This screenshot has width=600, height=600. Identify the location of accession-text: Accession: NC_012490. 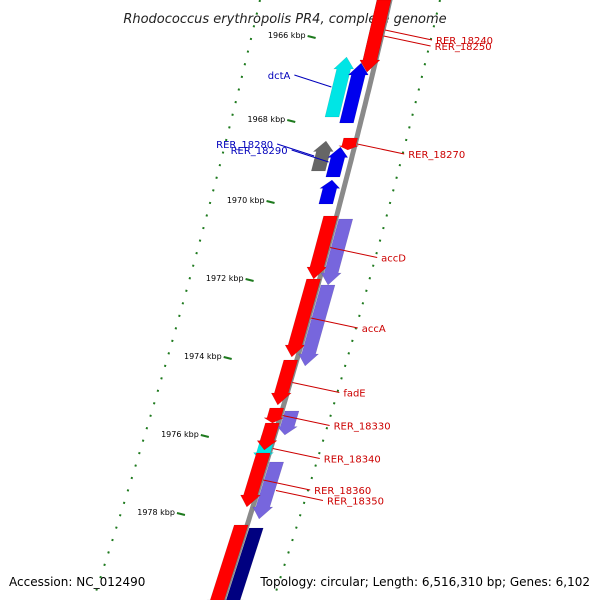
(77, 582).